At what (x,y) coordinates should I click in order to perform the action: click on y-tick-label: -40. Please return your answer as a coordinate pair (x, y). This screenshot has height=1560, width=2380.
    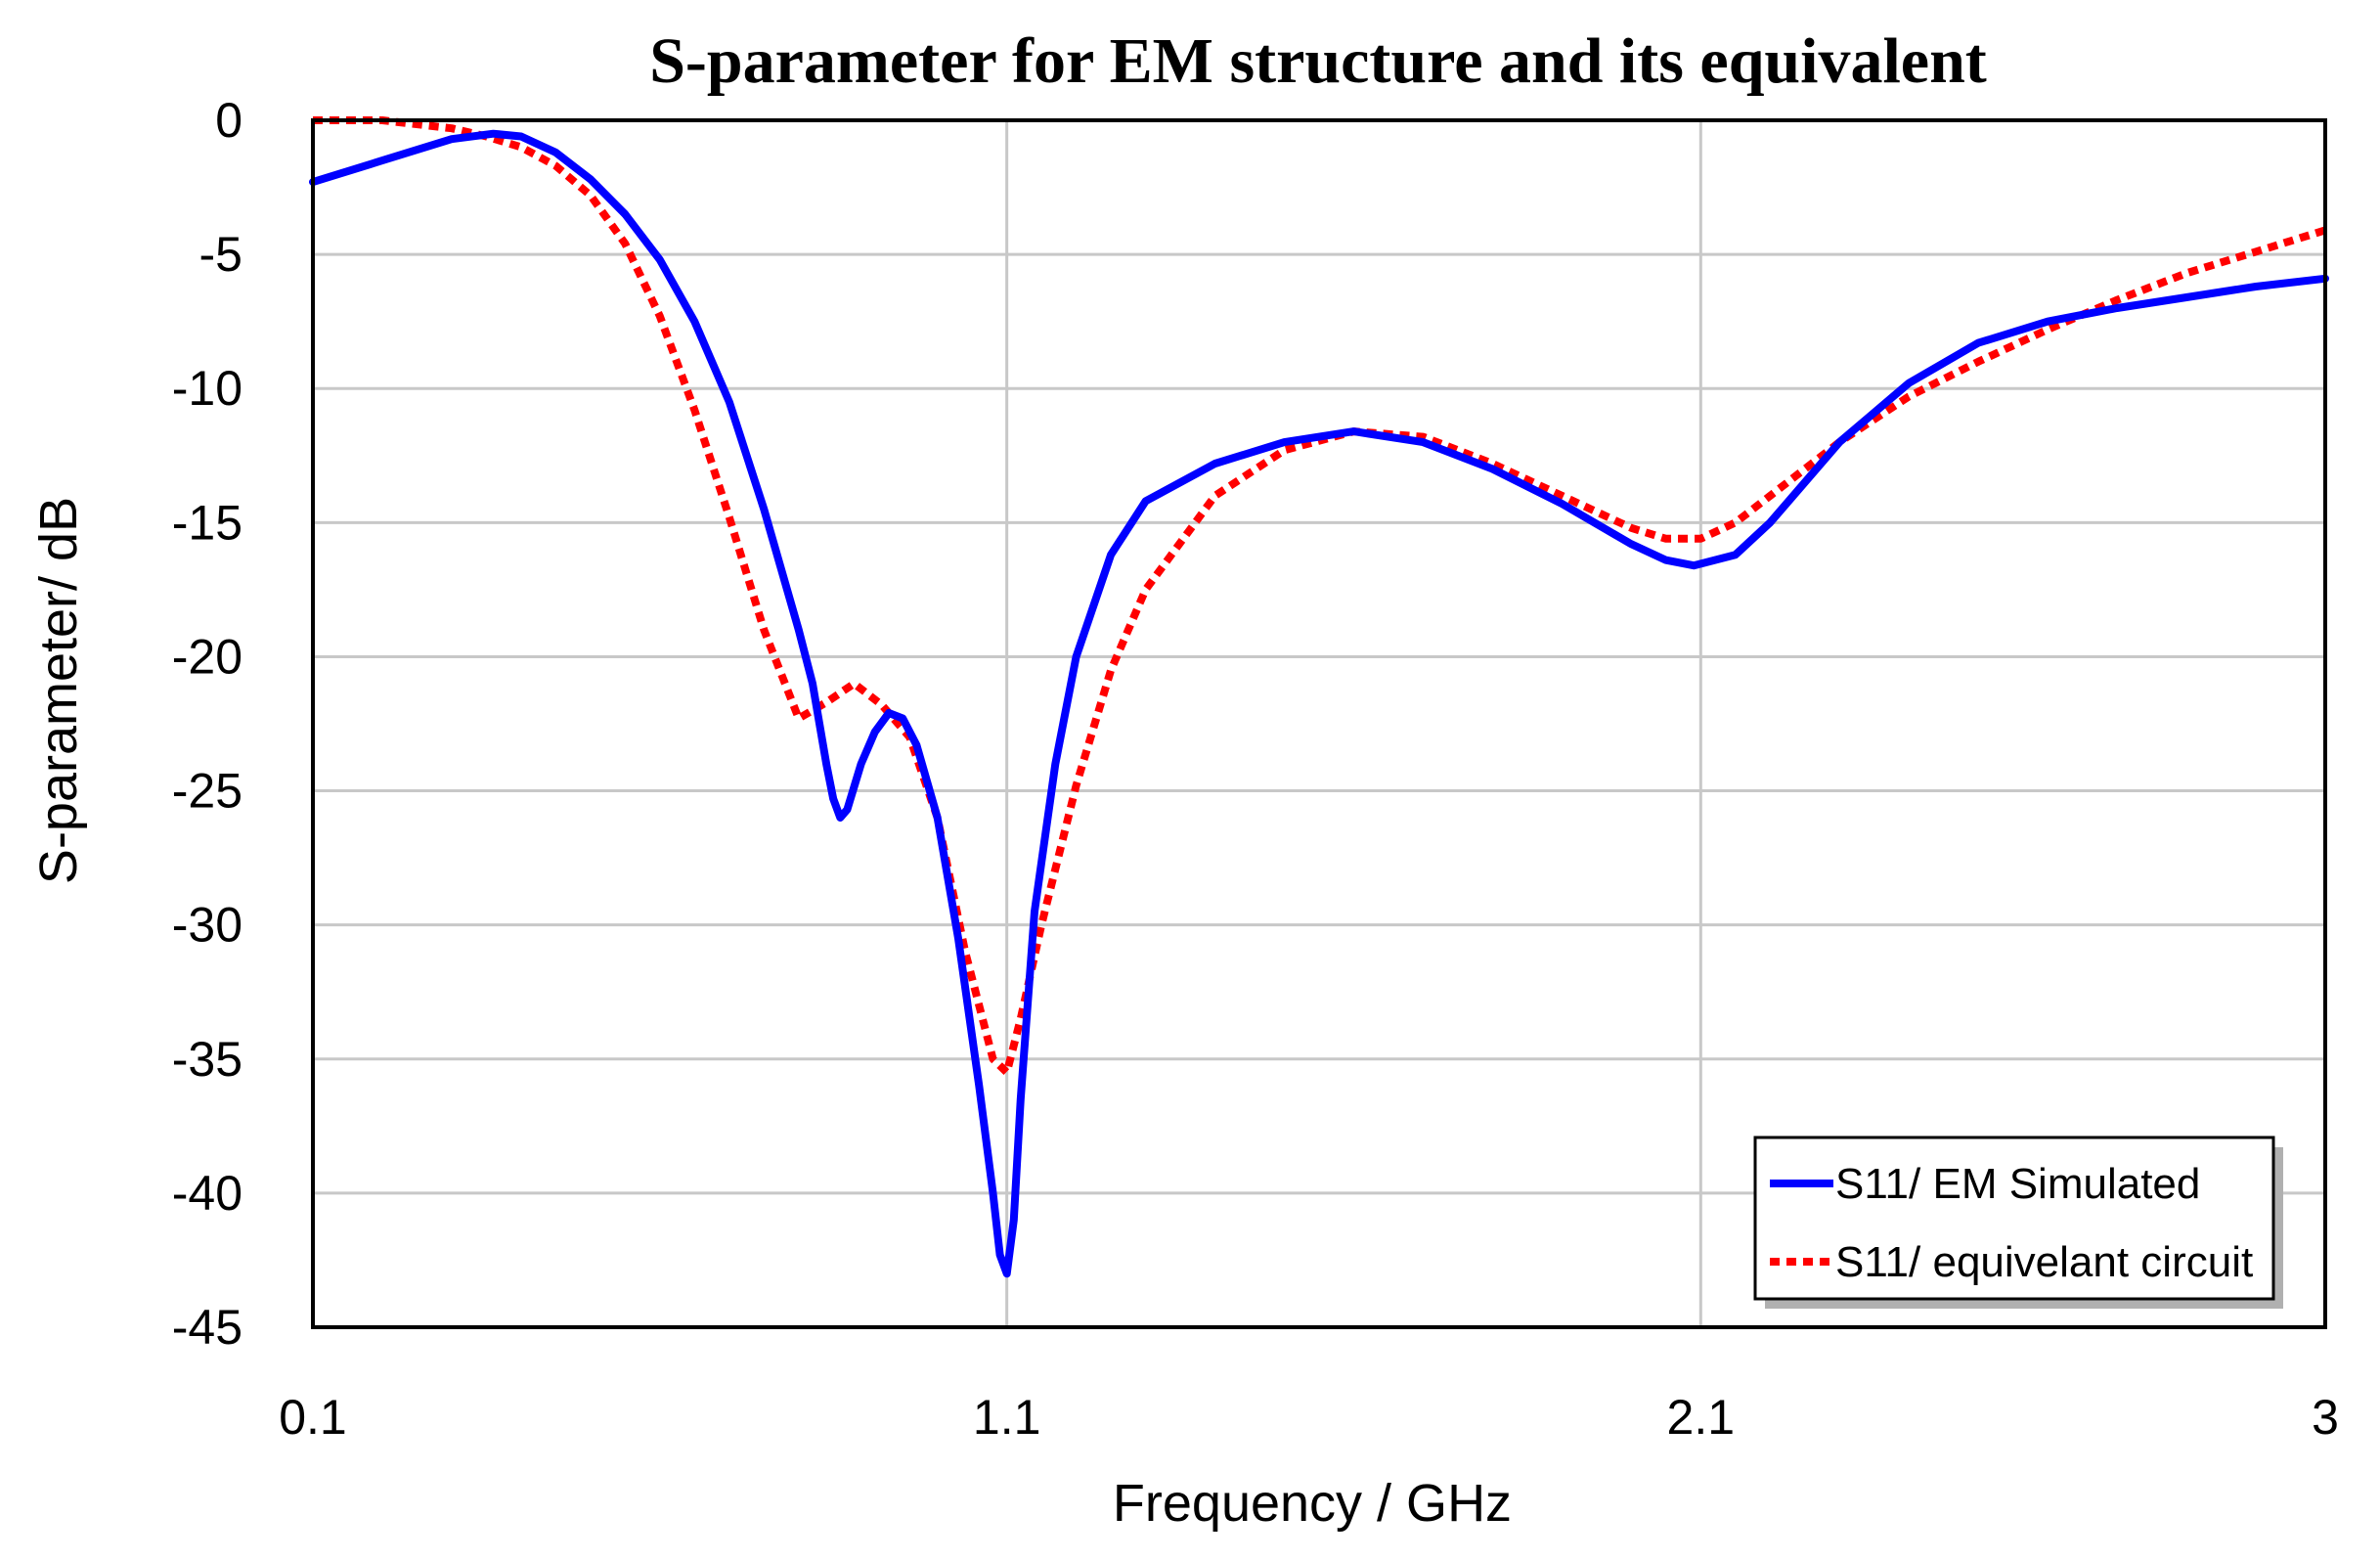
    Looking at the image, I should click on (207, 1193).